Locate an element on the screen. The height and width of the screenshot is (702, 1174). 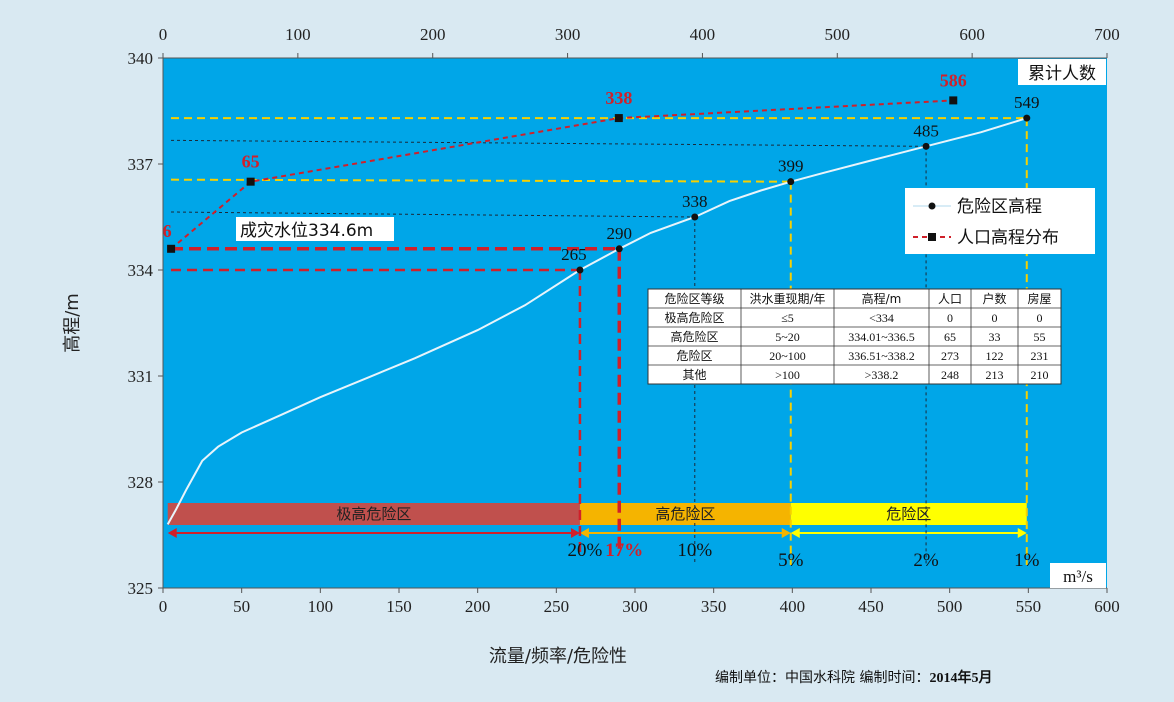
frequency-label: 5% is located at coordinates (791, 560).